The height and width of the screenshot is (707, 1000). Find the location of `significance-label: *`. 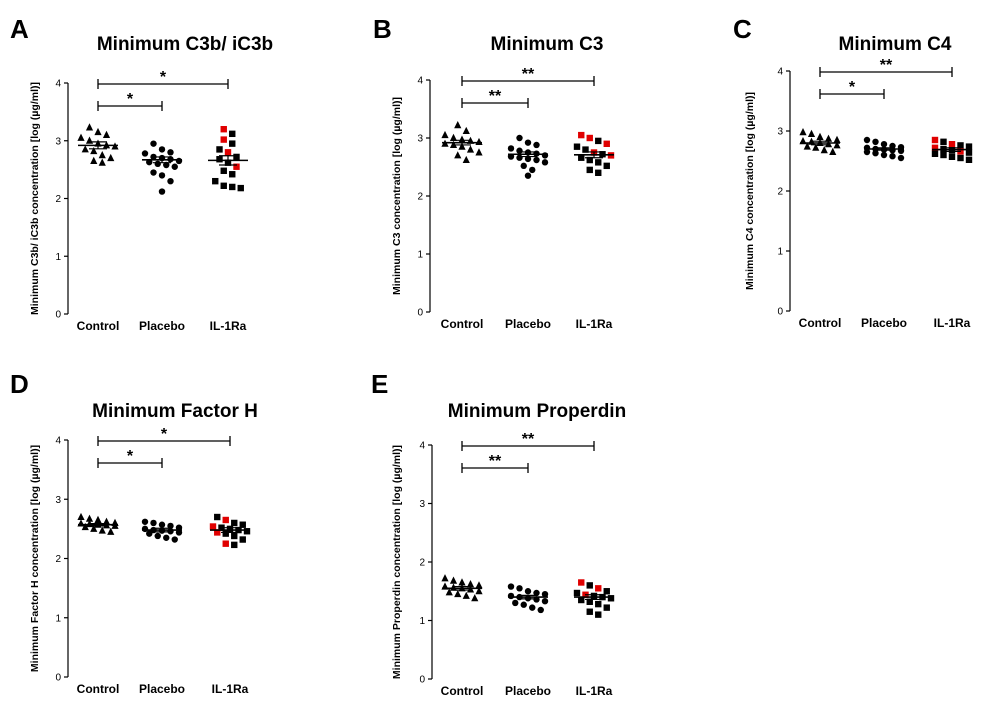

significance-label: * is located at coordinates (164, 434).